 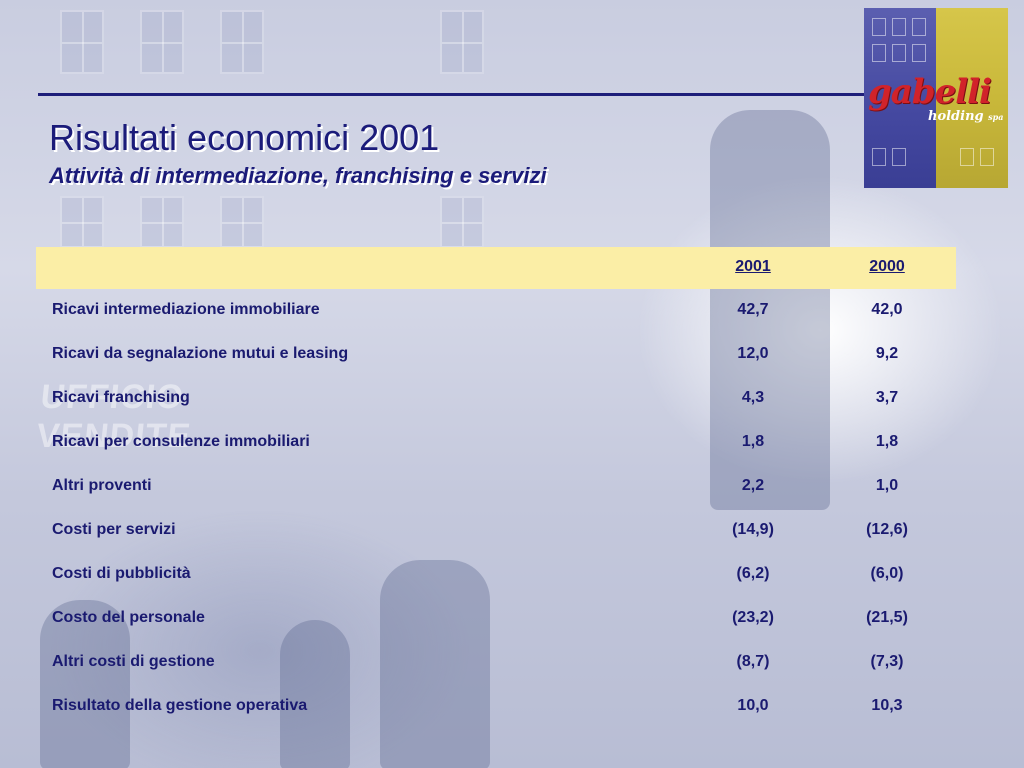 What do you see at coordinates (887, 309) in the screenshot?
I see `value-2000: 42,0` at bounding box center [887, 309].